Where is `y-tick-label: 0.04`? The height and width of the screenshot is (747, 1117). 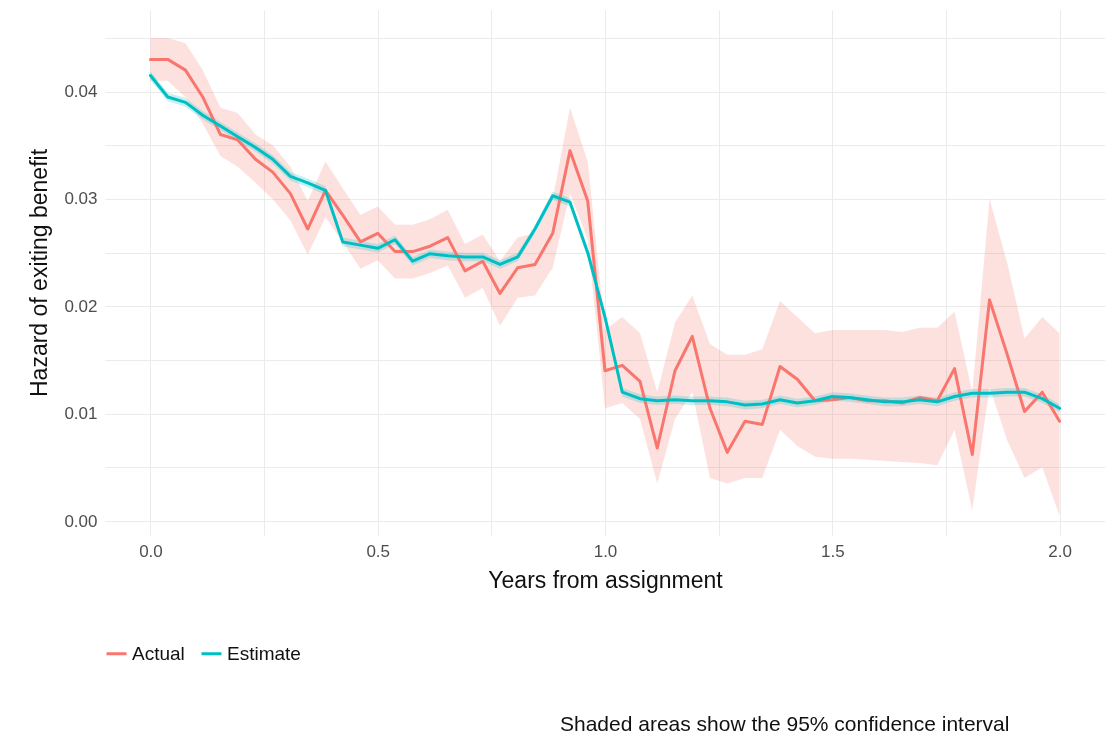
y-tick-label: 0.04 is located at coordinates (81, 92).